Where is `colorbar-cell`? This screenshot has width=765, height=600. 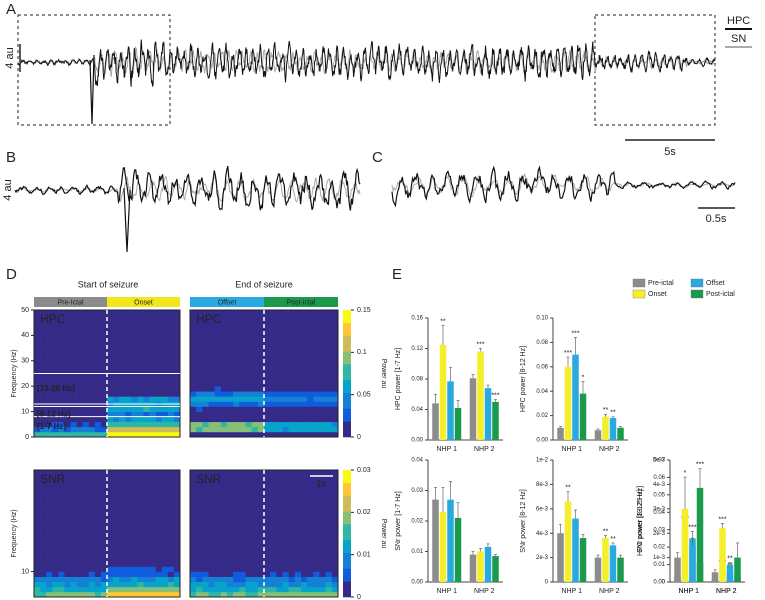 colorbar-cell is located at coordinates (347, 516).